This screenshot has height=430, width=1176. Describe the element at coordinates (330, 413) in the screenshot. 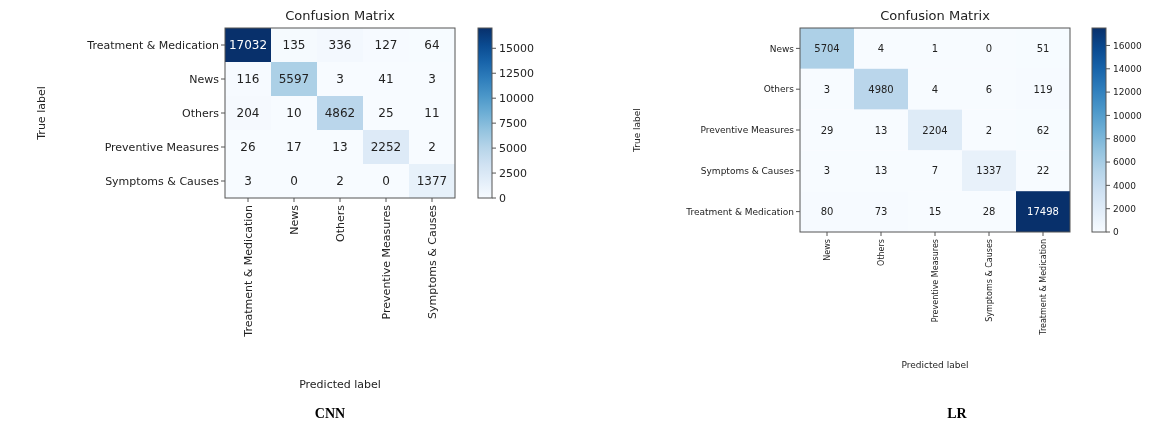

I see `text: CNN` at that location.